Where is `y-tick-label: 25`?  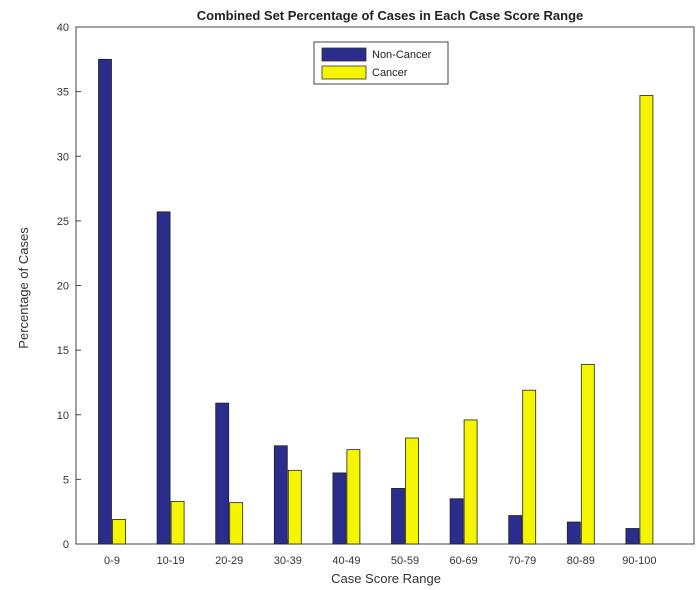 y-tick-label: 25 is located at coordinates (63, 222).